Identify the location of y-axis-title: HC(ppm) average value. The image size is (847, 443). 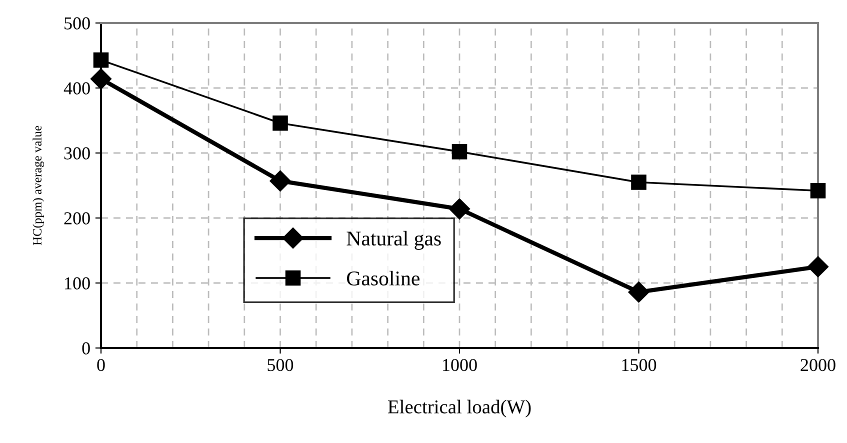
(38, 186).